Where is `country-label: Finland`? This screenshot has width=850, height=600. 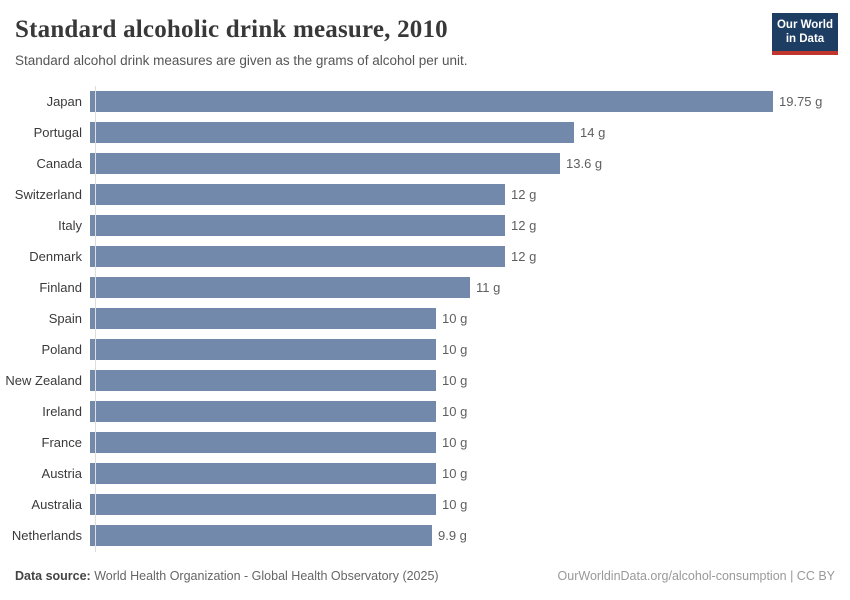
country-label: Finland is located at coordinates (60, 287).